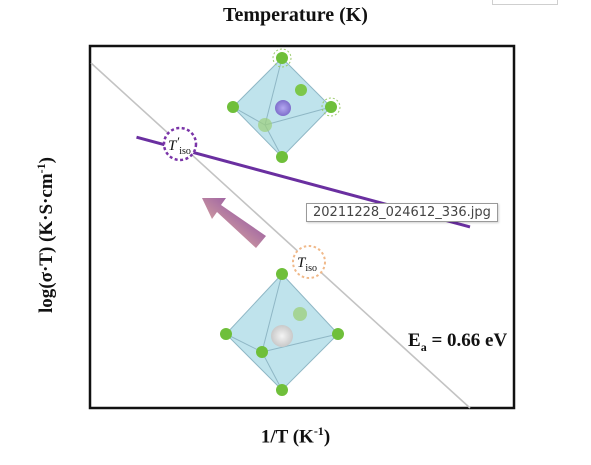  I want to click on filename-tooltip: 20211228_024612_336.jpg, so click(402, 212).